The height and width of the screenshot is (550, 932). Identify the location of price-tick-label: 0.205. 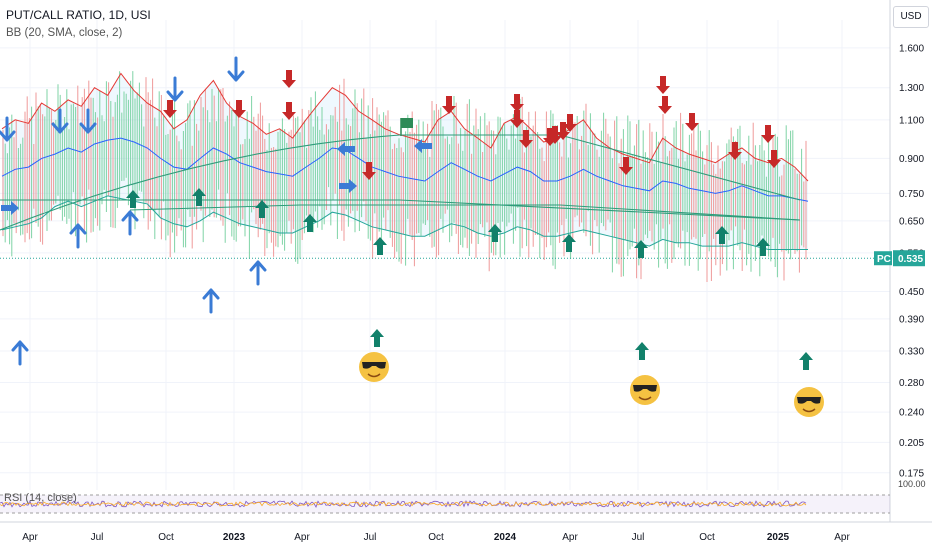
(911, 443).